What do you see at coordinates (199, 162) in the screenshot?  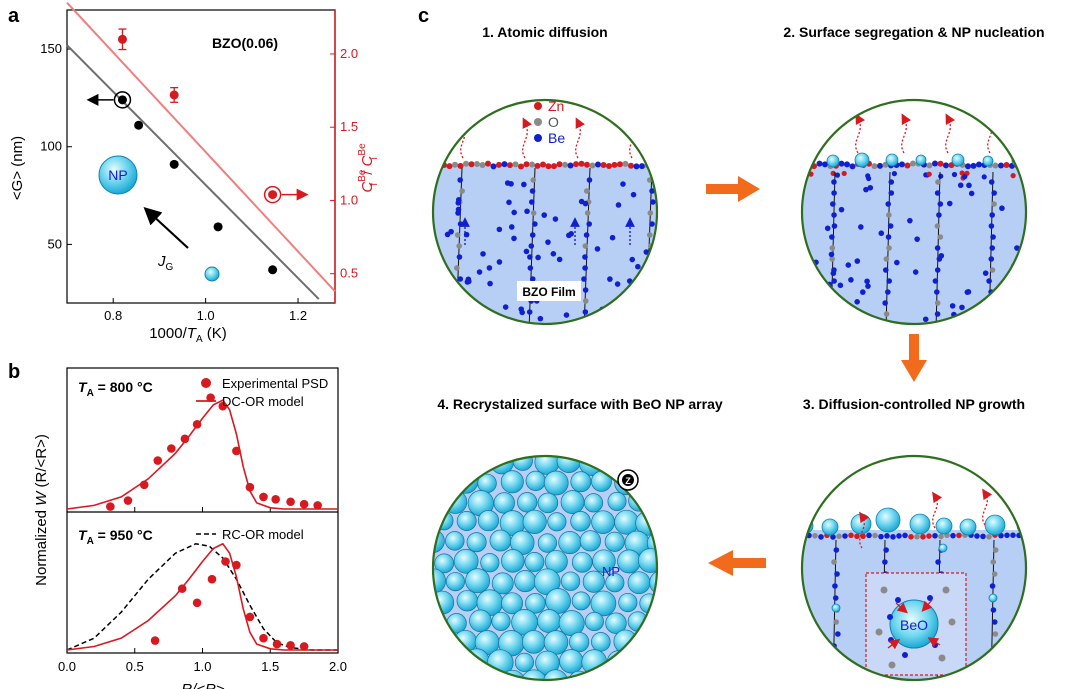 I see `panel-a-chart: 0.8 1.0 1.2 50 100 150 0.5 1.0 1.5 2.0` at bounding box center [199, 162].